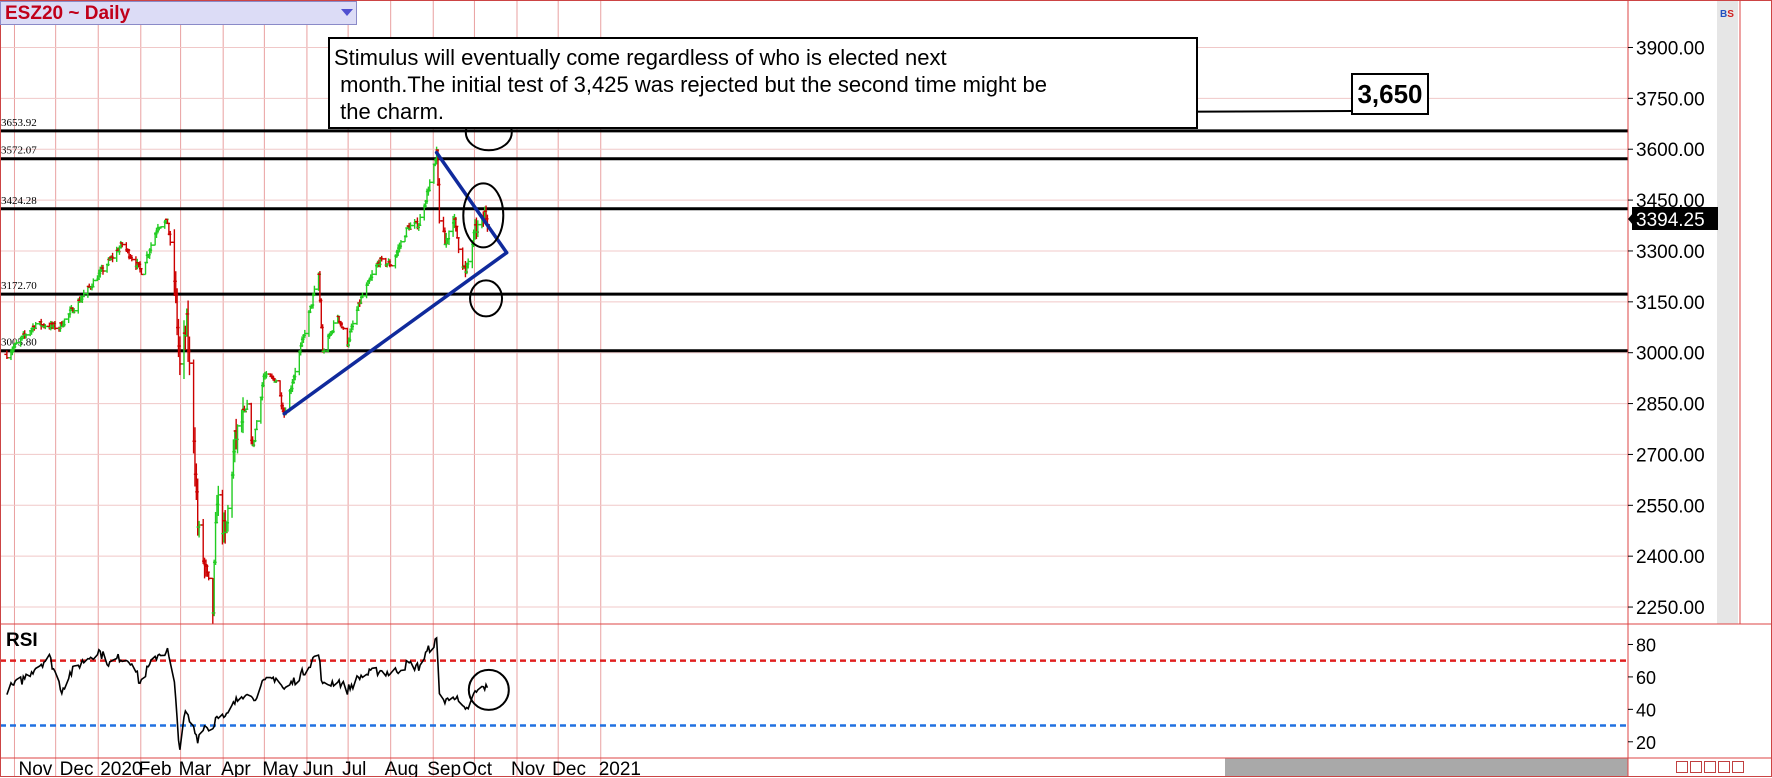 The height and width of the screenshot is (778, 1772). What do you see at coordinates (477, 768) in the screenshot?
I see `x-tick-label: Oct` at bounding box center [477, 768].